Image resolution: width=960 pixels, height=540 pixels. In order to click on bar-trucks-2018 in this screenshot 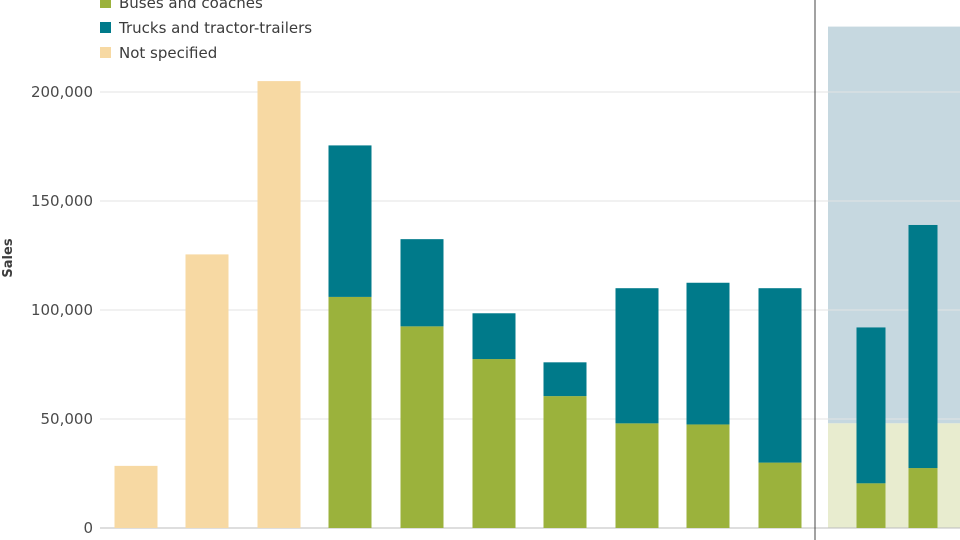, I will do `click(422, 283)`.